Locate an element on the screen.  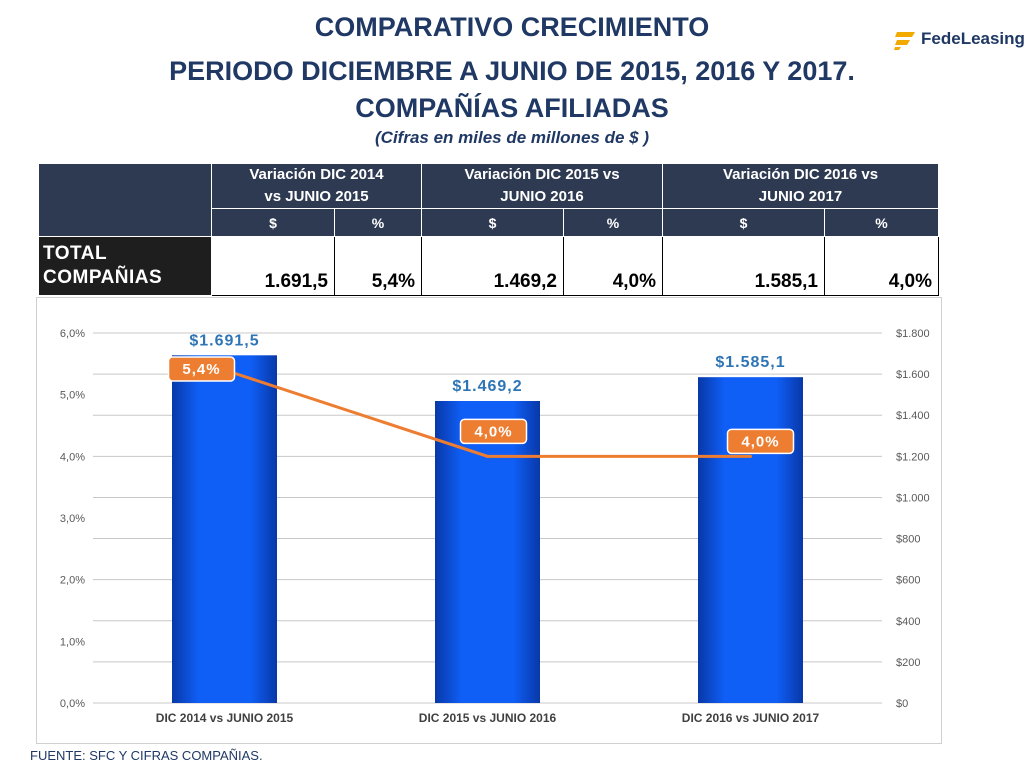
title-line-1: COMPARATIVO CRECIMIENTO is located at coordinates (512, 27).